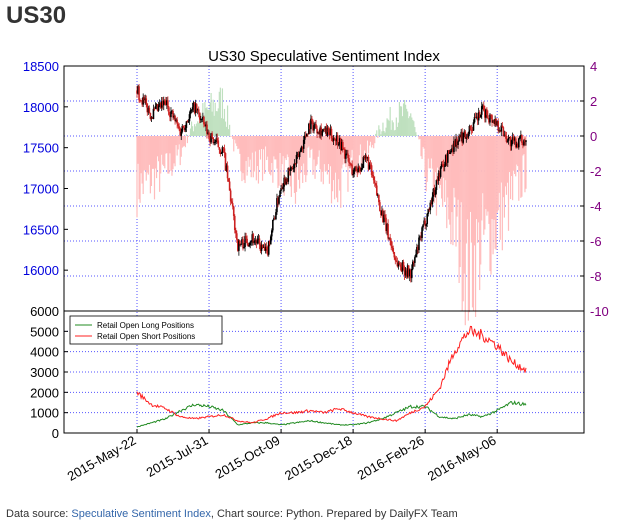  Describe the element at coordinates (593, 66) in the screenshot. I see `y2-tick-label: 4` at that location.